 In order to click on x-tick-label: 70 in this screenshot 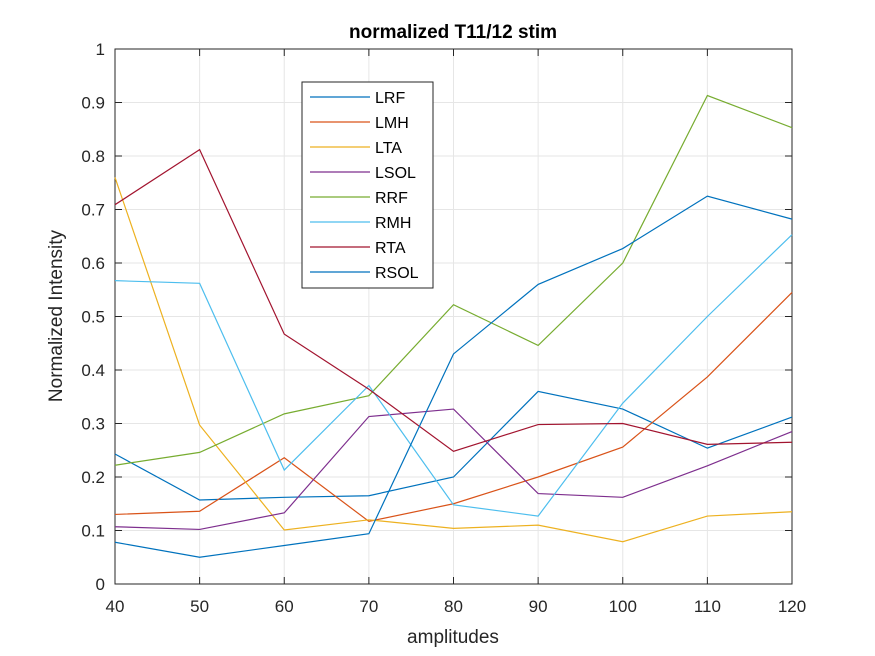, I will do `click(368, 606)`.